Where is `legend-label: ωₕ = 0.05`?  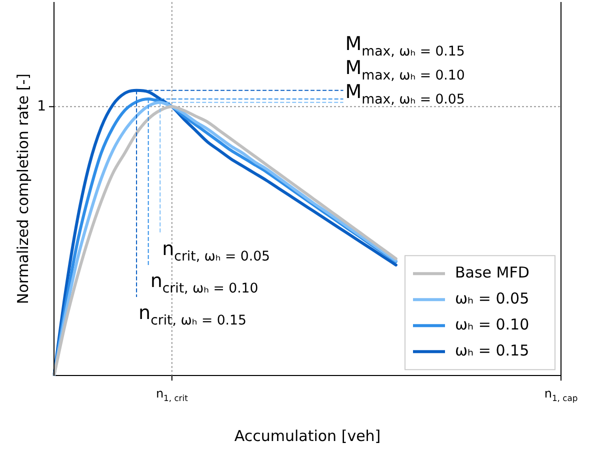 legend-label: ωₕ = 0.05 is located at coordinates (492, 298).